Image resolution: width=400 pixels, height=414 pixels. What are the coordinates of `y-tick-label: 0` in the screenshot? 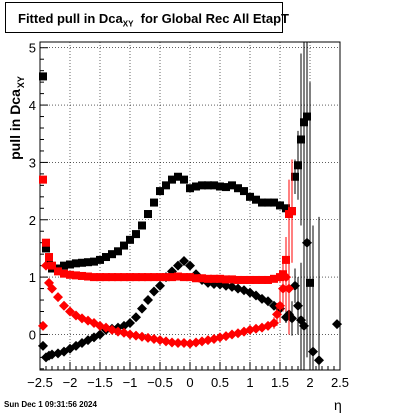 It's located at (32, 334).